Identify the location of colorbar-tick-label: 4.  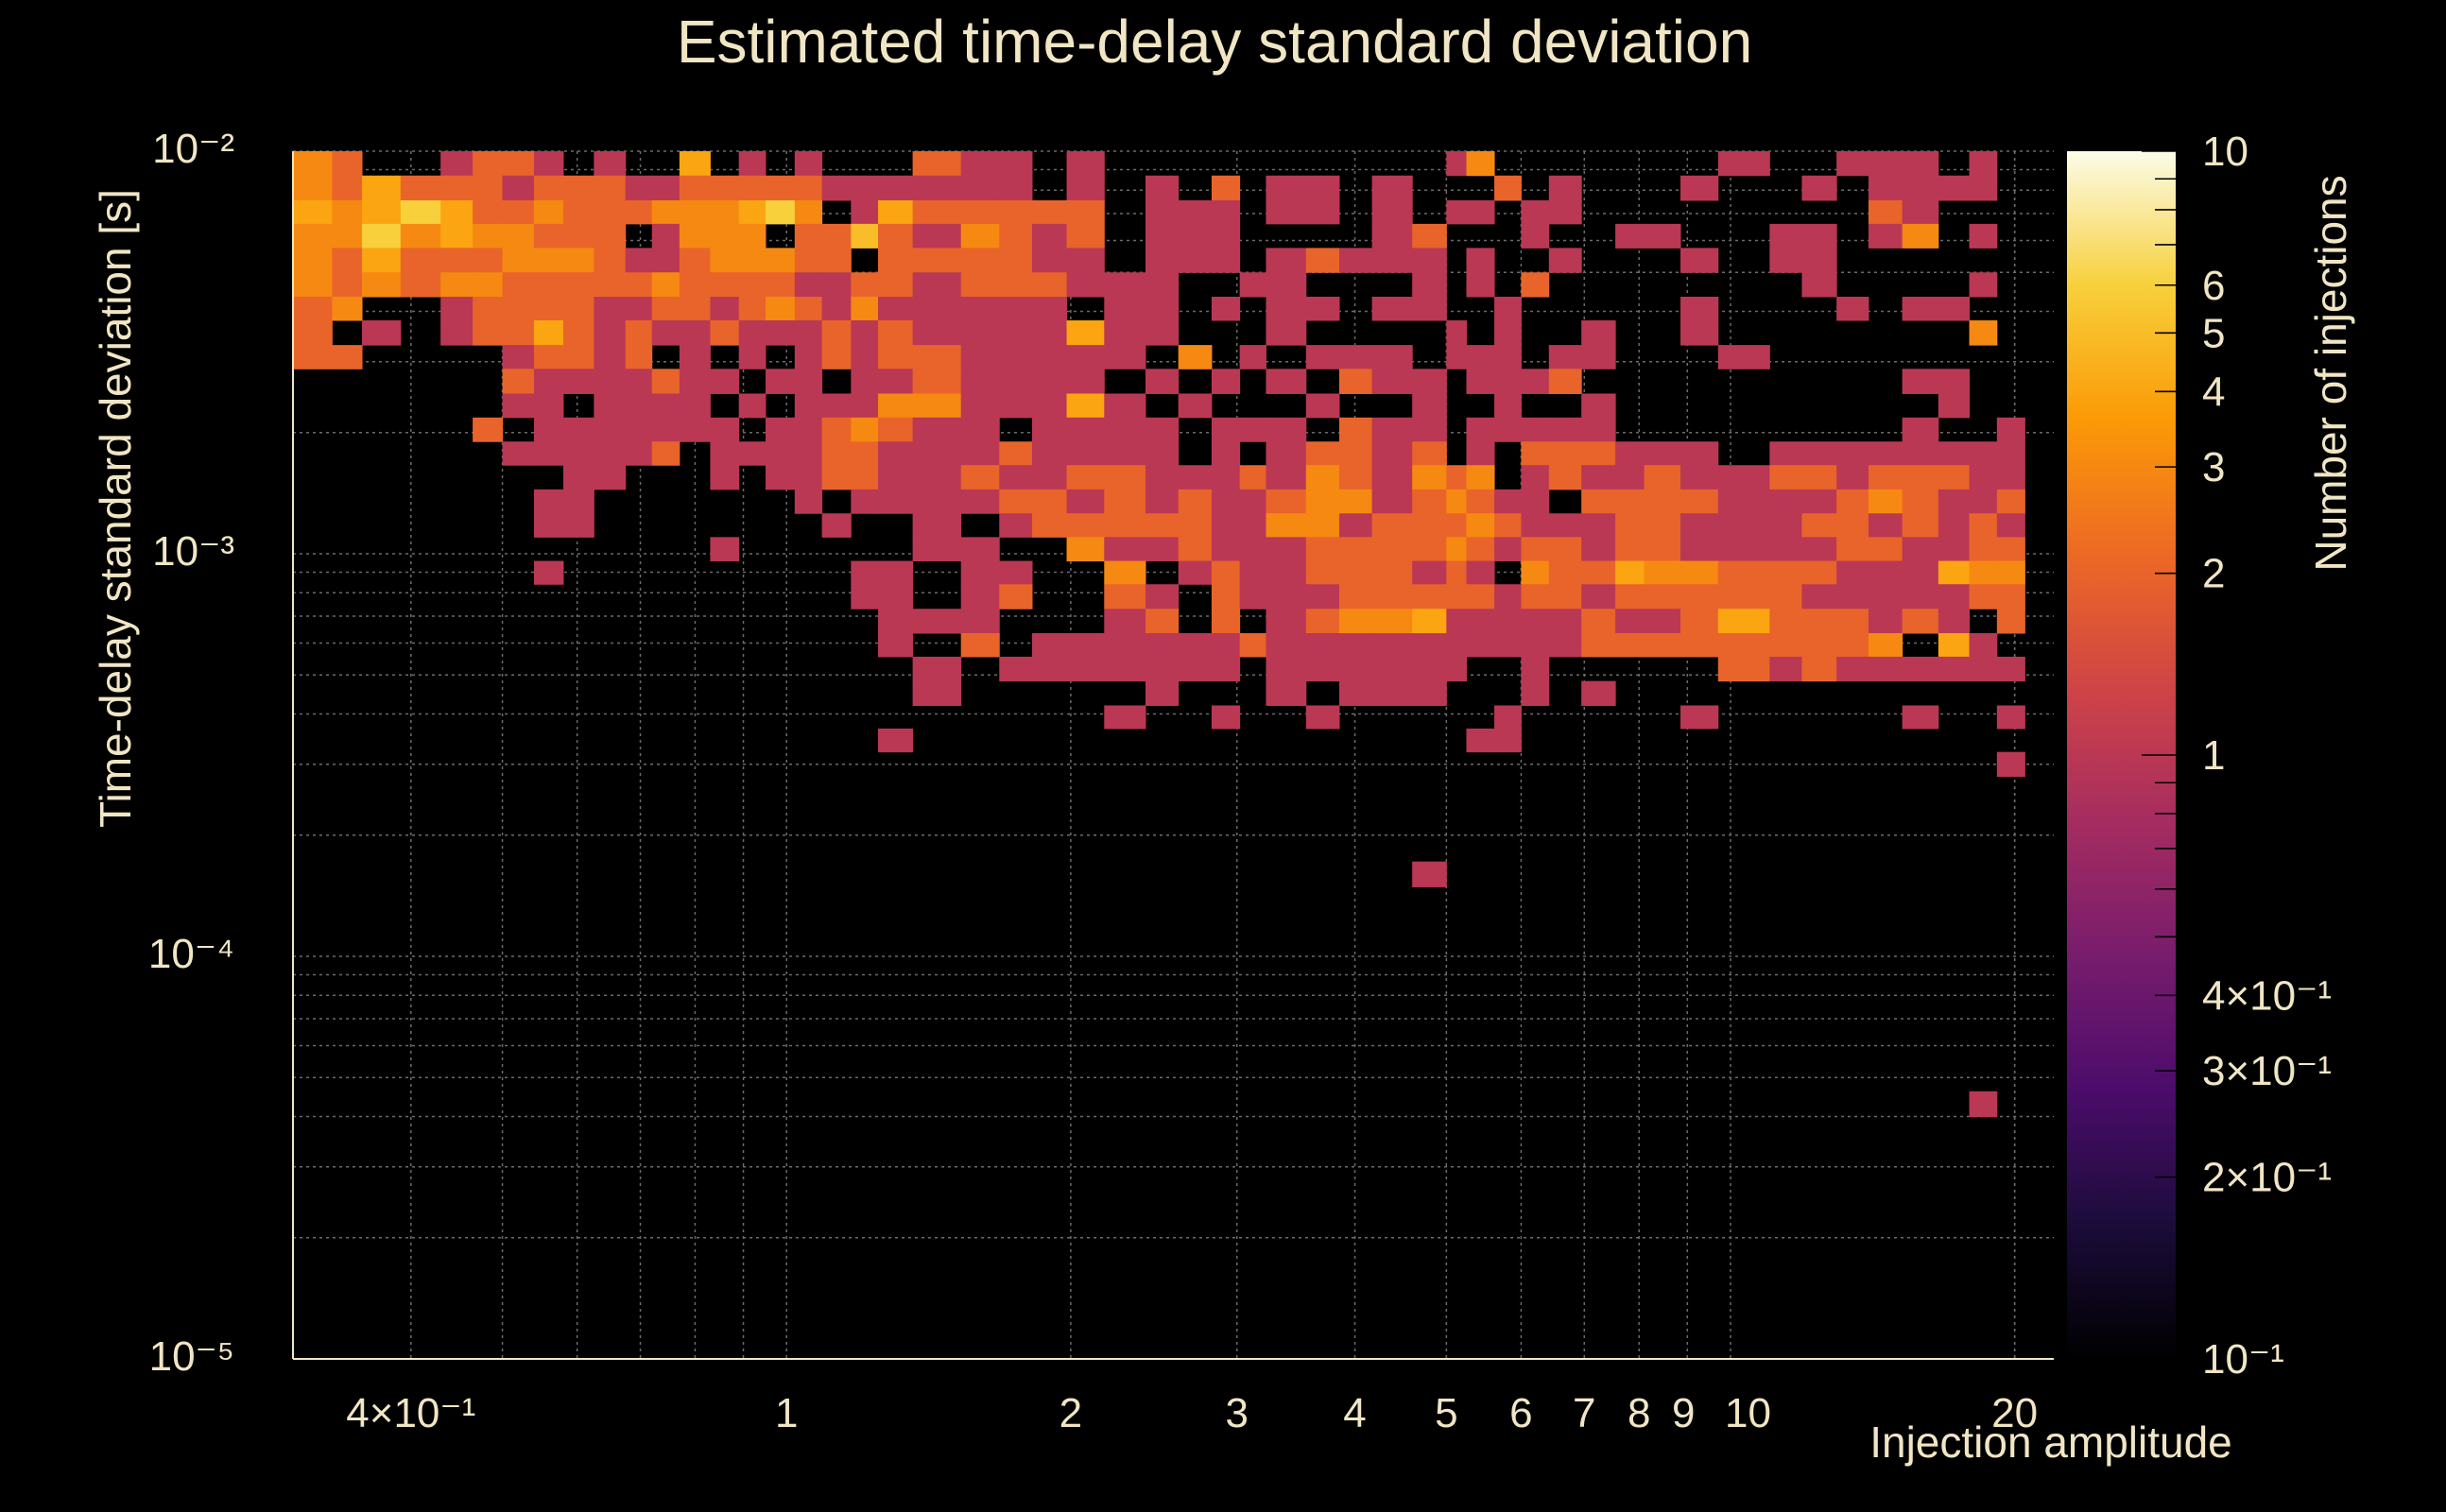
(2213, 392).